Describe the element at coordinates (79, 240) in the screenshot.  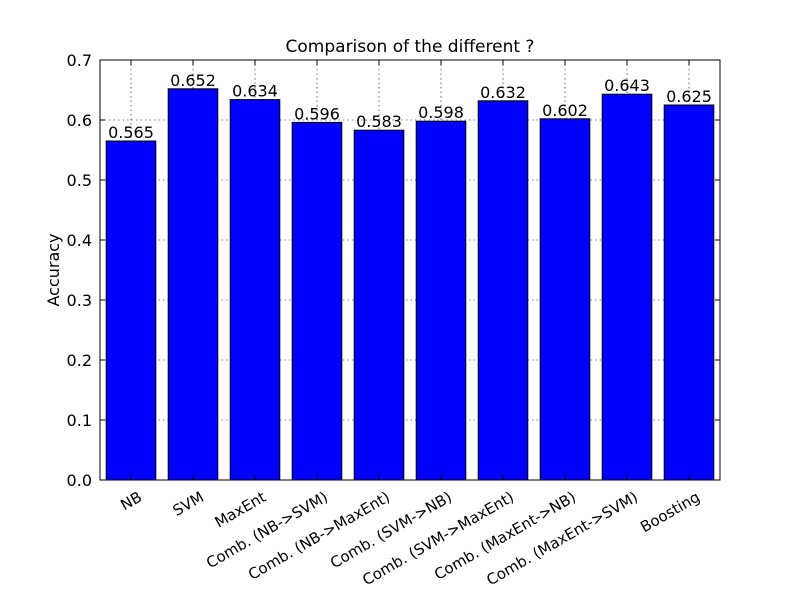
I see `y-tick-label: 0.4` at that location.